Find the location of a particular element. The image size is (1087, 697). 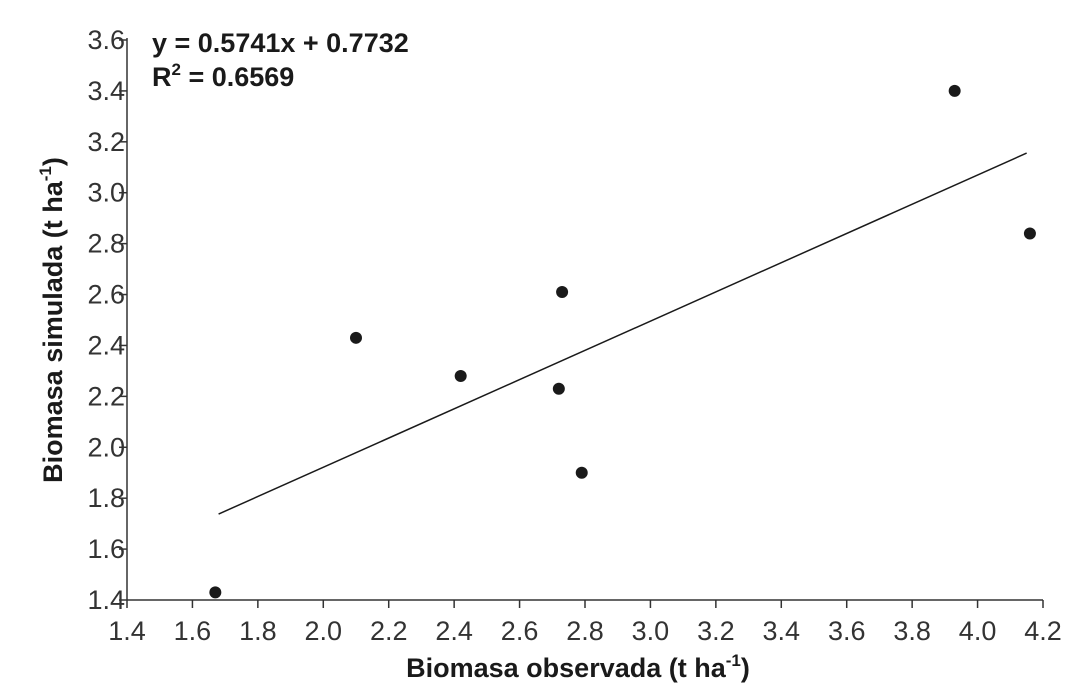

x-axis-title: Biomasa observada (t ha-1) is located at coordinates (578, 667).